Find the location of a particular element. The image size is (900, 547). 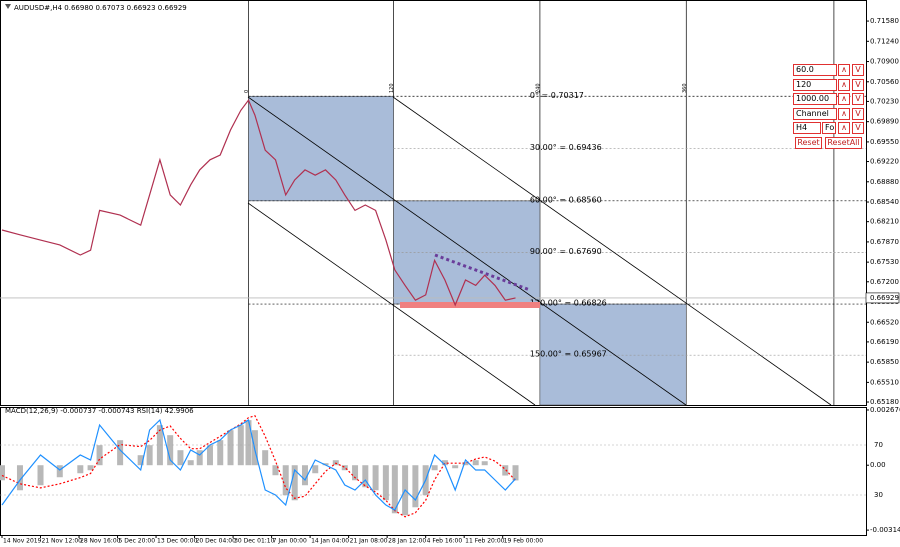

y-tick-label: 0.00 is located at coordinates (878, 465).